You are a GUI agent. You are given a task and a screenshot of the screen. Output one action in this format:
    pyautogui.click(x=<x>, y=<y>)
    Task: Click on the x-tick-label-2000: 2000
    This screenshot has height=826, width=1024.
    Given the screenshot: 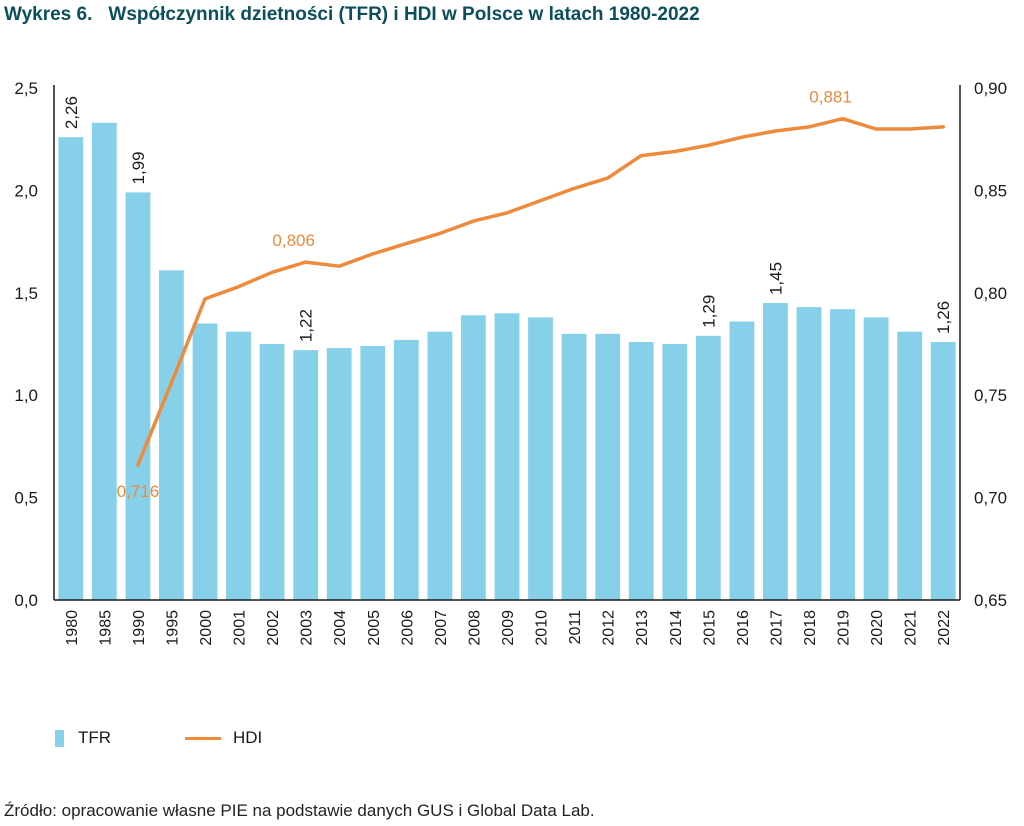 What is the action you would take?
    pyautogui.click(x=206, y=628)
    